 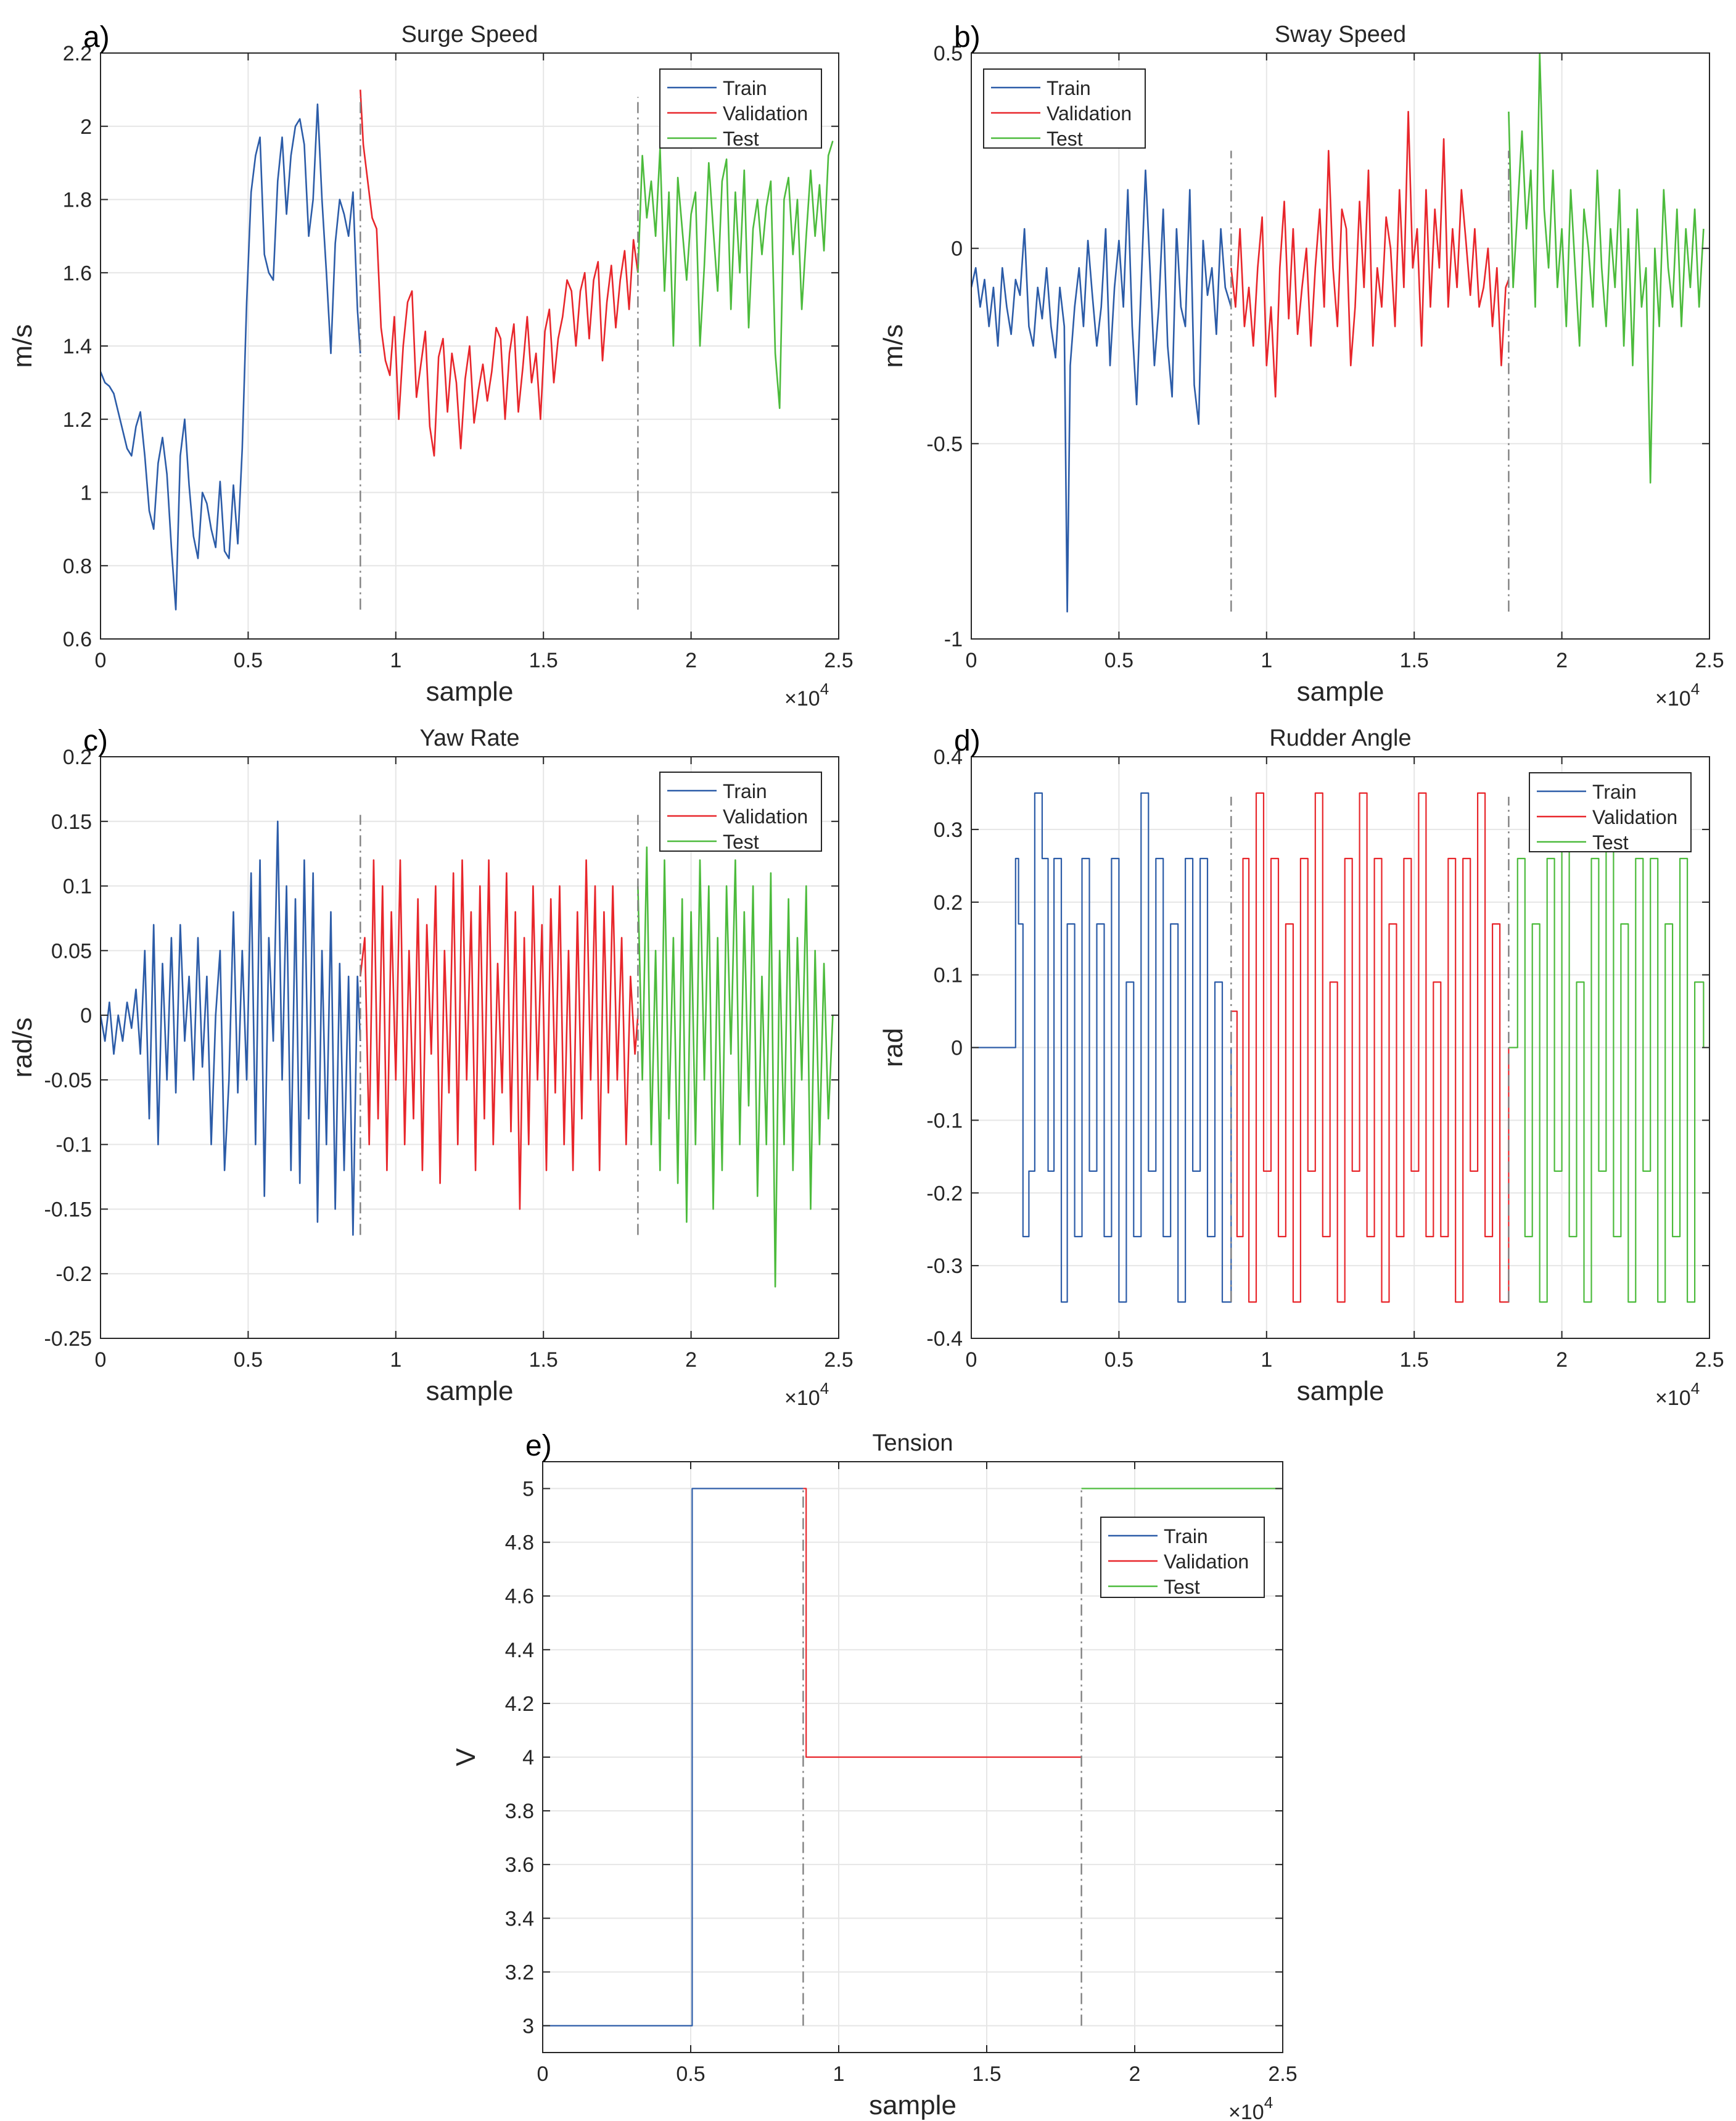 I want to click on y-axis-label: m/s, so click(x=23, y=346).